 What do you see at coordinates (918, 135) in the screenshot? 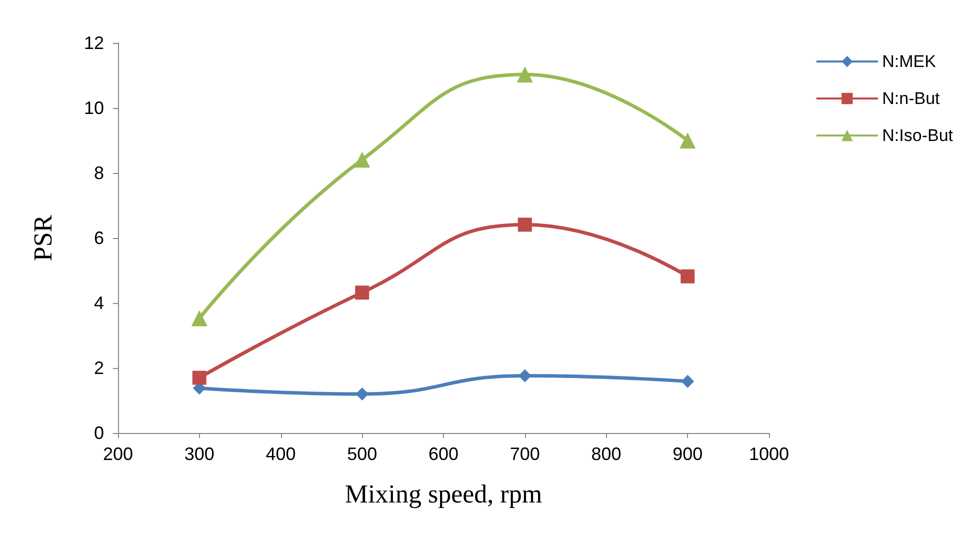
I see `legend-label: N:Iso-But` at bounding box center [918, 135].